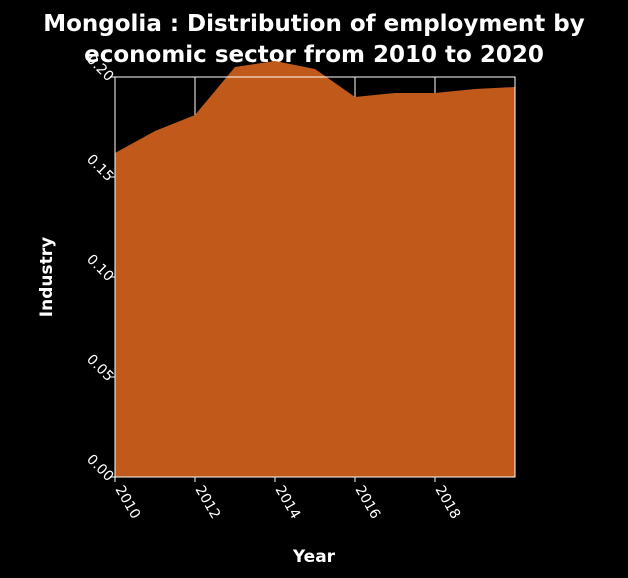 Image resolution: width=628 pixels, height=578 pixels. What do you see at coordinates (314, 557) in the screenshot?
I see `x-axis-label: Year` at bounding box center [314, 557].